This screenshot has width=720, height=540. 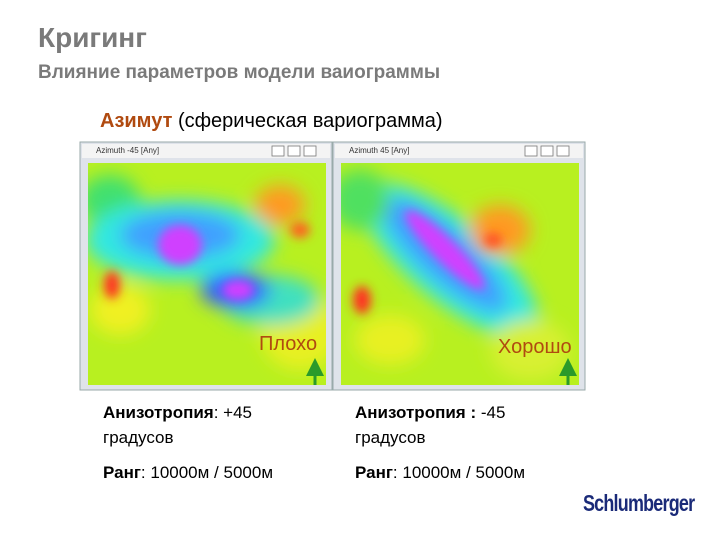 I want to click on window-title: Azimuth -45 [Any], so click(x=127, y=150).